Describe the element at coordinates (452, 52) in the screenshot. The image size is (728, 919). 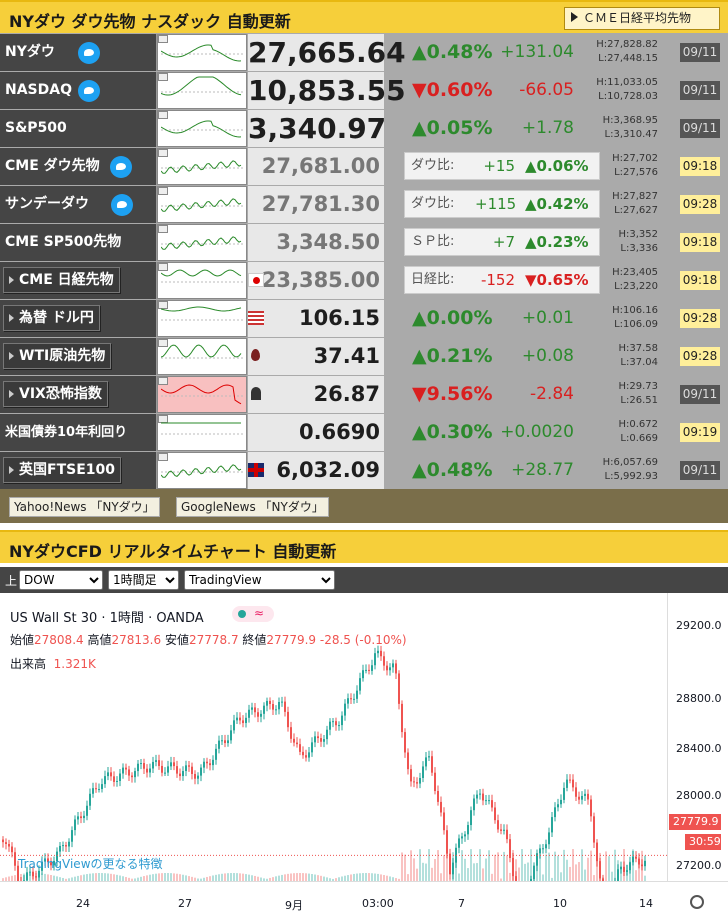
I see `percent-change: ▲0.48%` at that location.